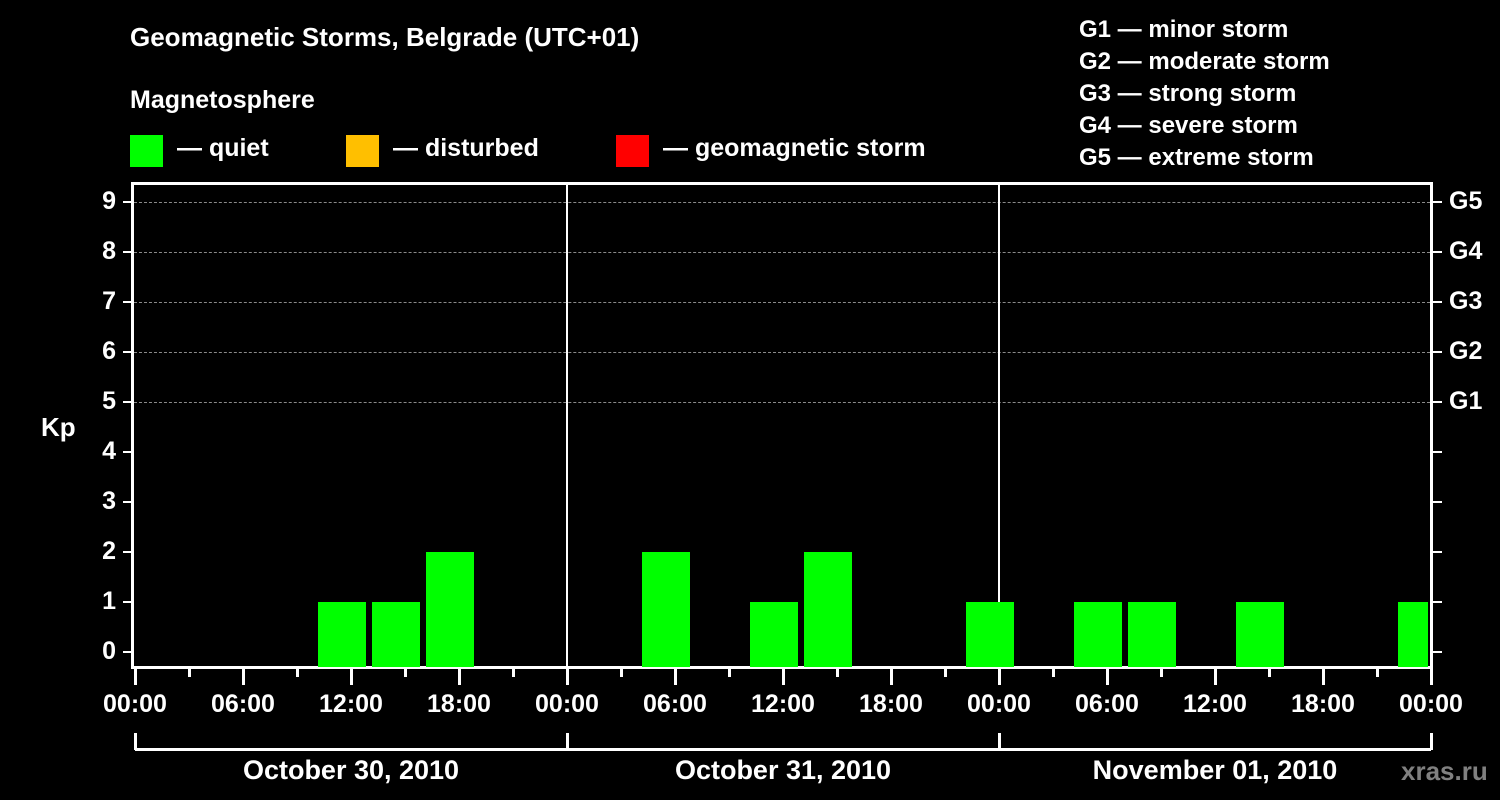 This screenshot has width=1500, height=800. What do you see at coordinates (1196, 157) in the screenshot?
I see `storm-scale-g5: G5 — extreme storm` at bounding box center [1196, 157].